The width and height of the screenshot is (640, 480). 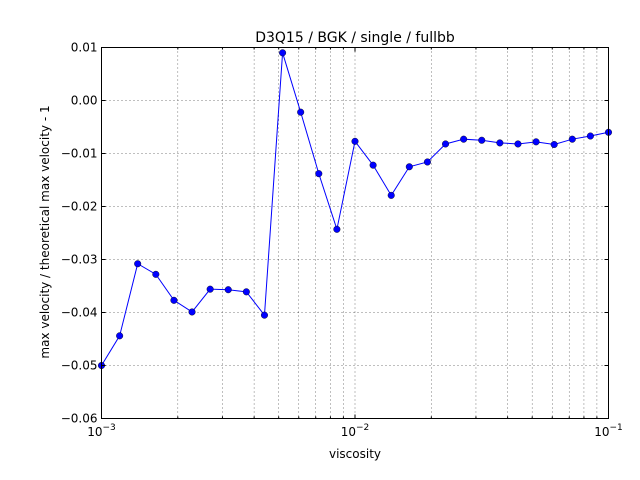 I want to click on x-tick-label: 10⁻², so click(x=355, y=431).